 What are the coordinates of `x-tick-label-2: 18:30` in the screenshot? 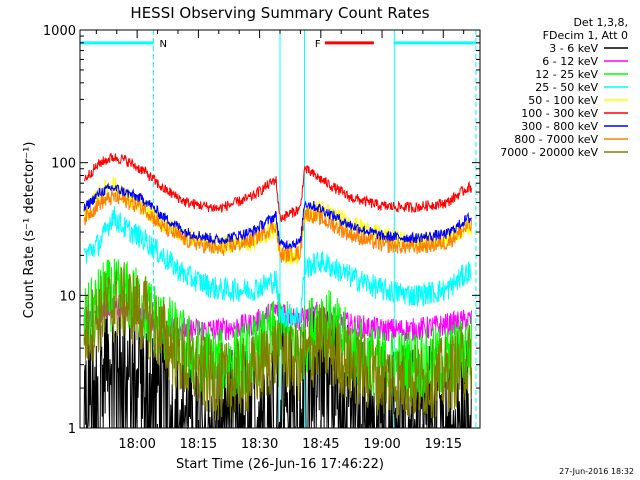 It's located at (259, 444).